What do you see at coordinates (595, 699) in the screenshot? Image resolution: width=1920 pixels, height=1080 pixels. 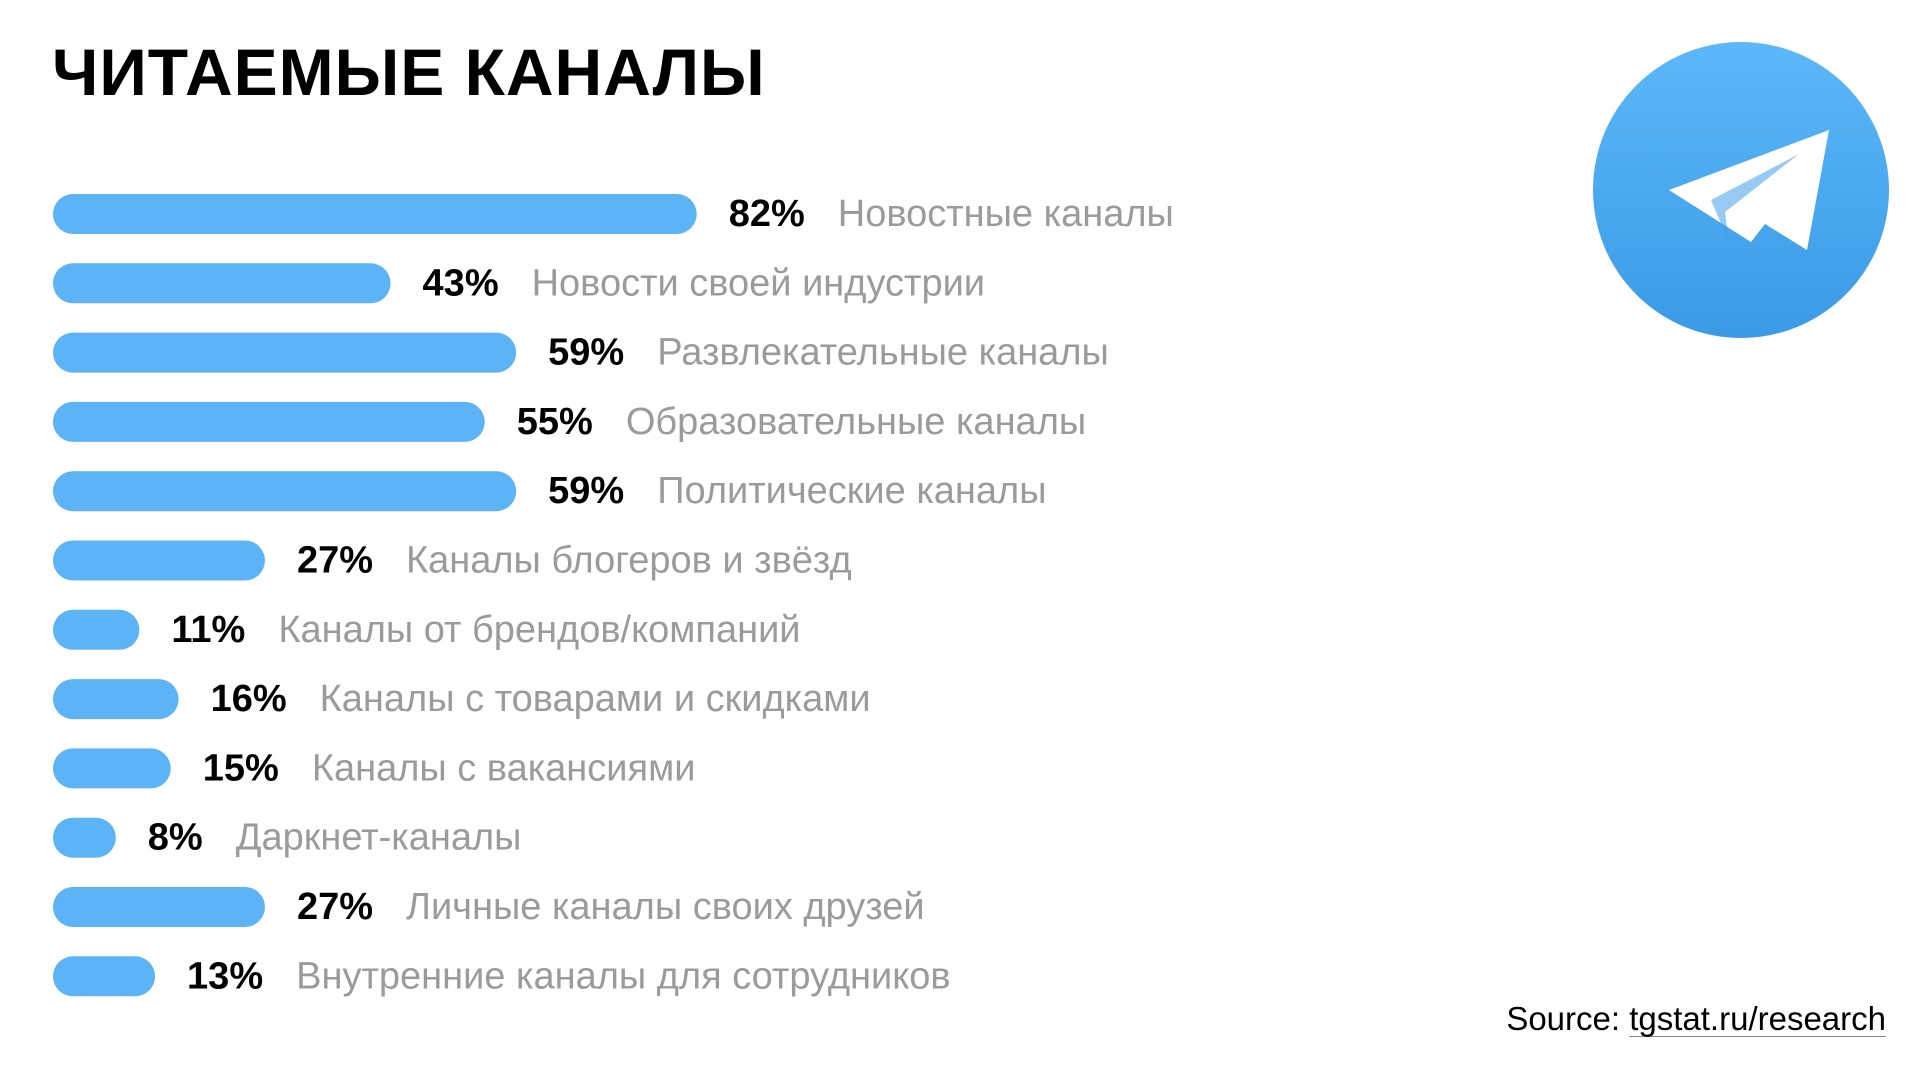 I see `category-label-8: Каналы с товарами и скидками` at bounding box center [595, 699].